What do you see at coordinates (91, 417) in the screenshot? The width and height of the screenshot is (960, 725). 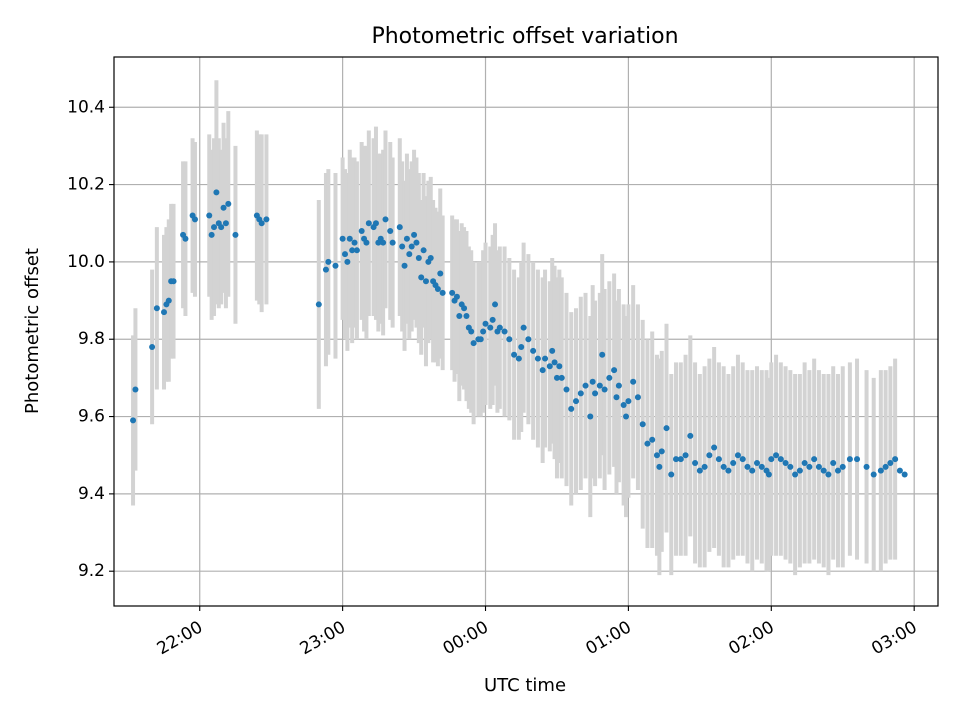 I see `y-tick-label: 9.6` at bounding box center [91, 417].